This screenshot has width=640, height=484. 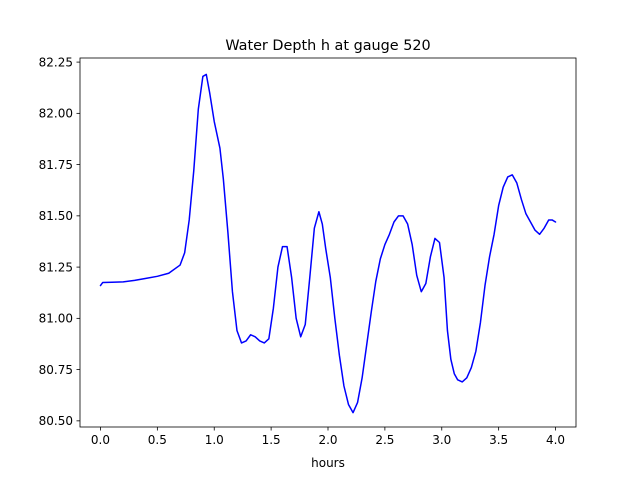 What do you see at coordinates (498, 440) in the screenshot?
I see `x-tick-label: 3.5` at bounding box center [498, 440].